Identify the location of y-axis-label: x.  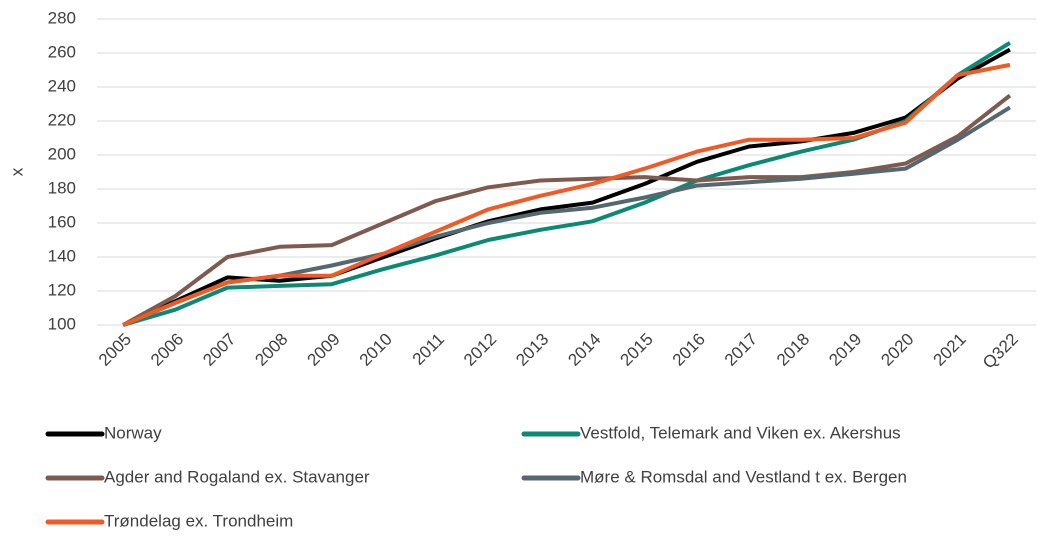
(16, 171).